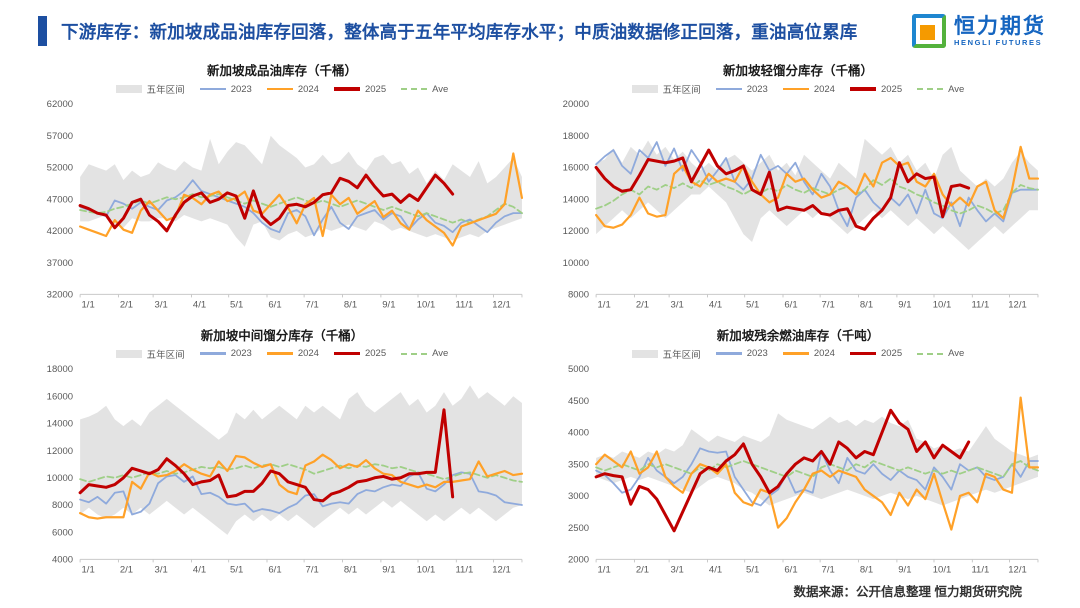  I want to click on legend-label: 五年区间, so click(165, 90).